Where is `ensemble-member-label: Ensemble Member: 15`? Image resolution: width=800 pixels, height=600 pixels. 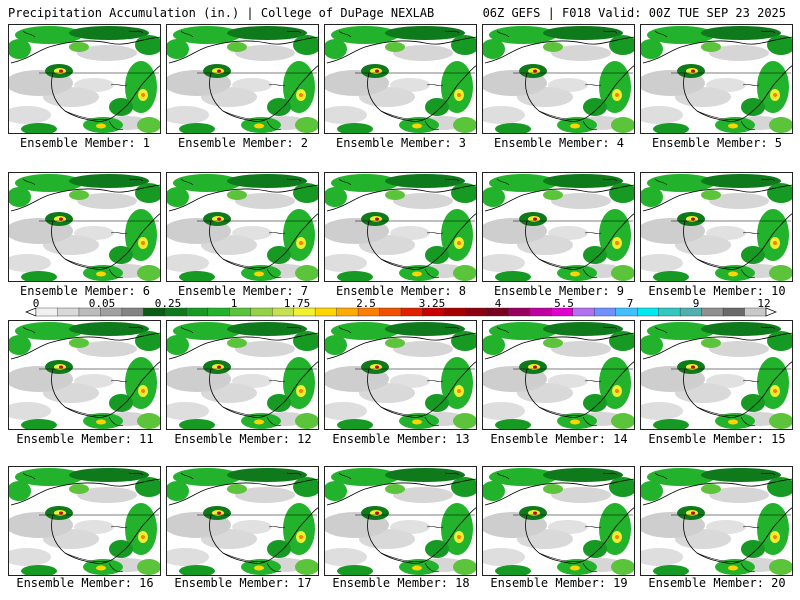
ensemble-member-label: Ensemble Member: 15 is located at coordinates (717, 439).